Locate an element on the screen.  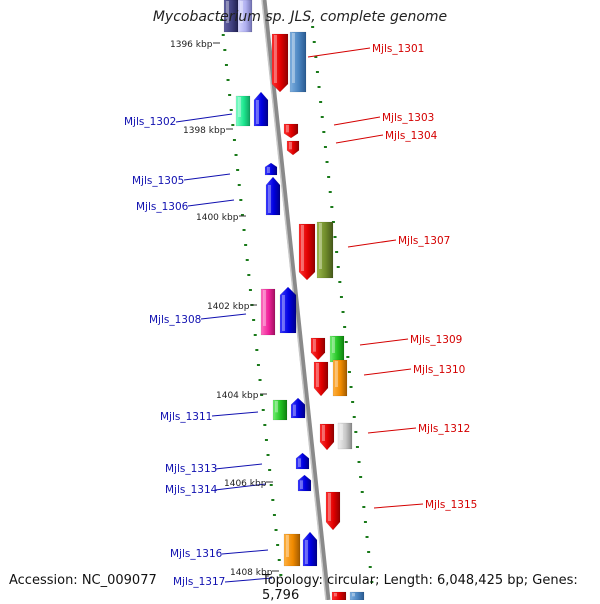
accession-text: Accession: NC_009077 is located at coordinates (83, 580).